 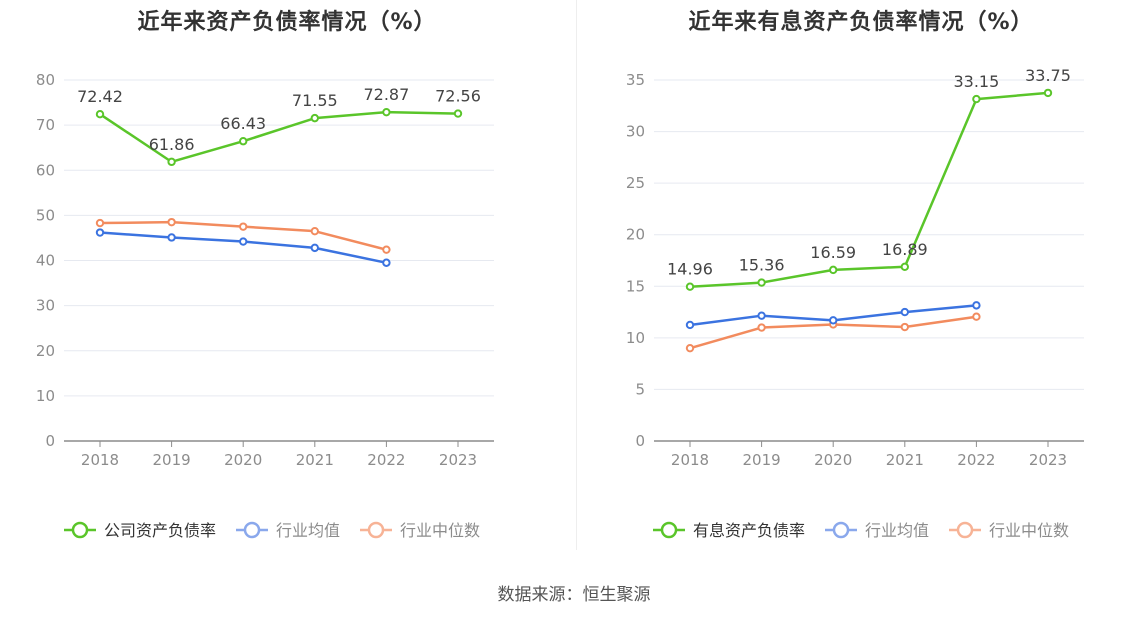 What do you see at coordinates (243, 247) in the screenshot?
I see `series-line-industry-mean` at bounding box center [243, 247].